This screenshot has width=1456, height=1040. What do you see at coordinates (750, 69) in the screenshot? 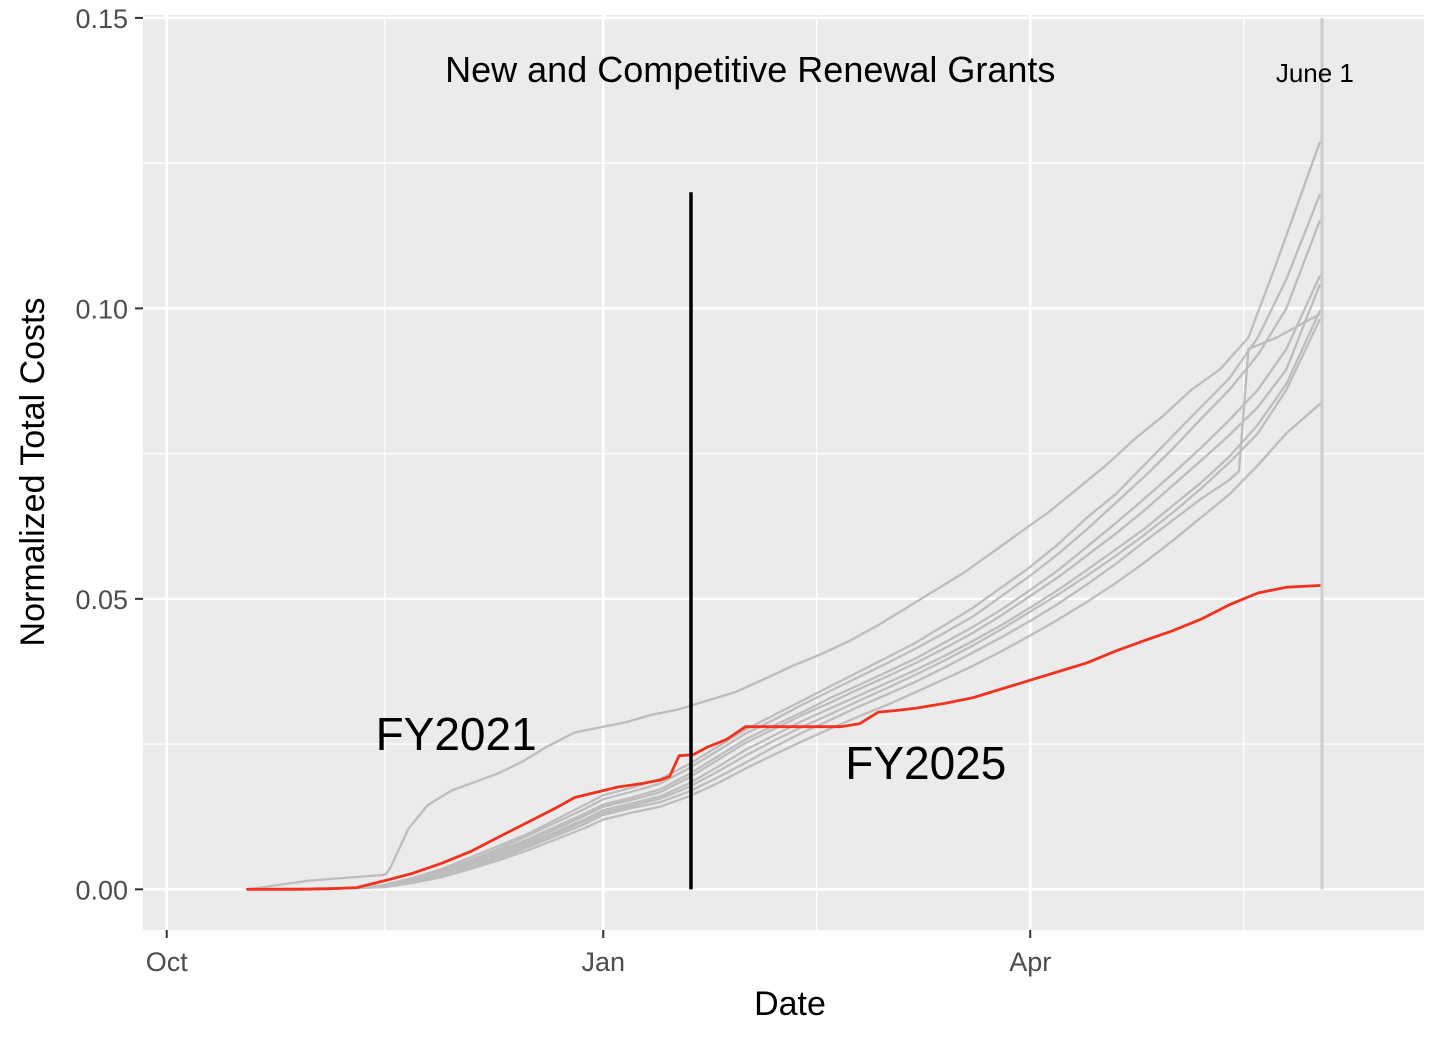
I see `annotation-new-and-competitive-renewal-grants: New and Competitive Renewal Grants` at bounding box center [750, 69].